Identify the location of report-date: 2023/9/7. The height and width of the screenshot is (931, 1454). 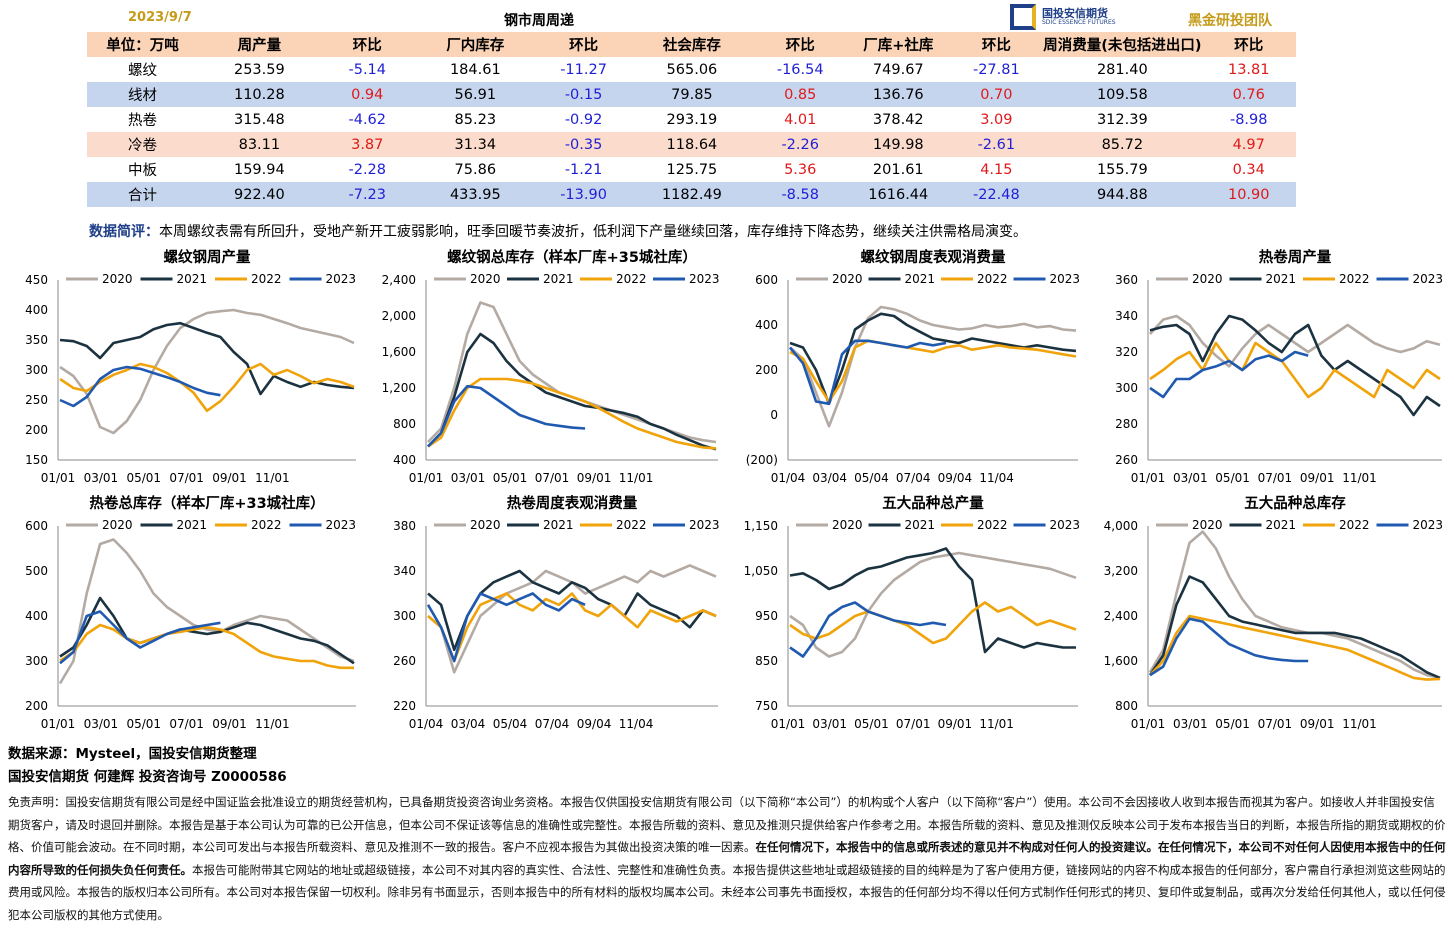
(160, 17).